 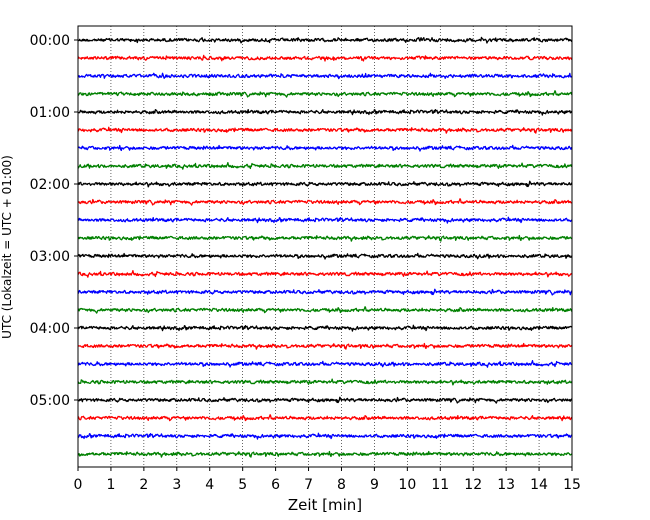 What do you see at coordinates (374, 485) in the screenshot?
I see `x-tick-label: 9` at bounding box center [374, 485].